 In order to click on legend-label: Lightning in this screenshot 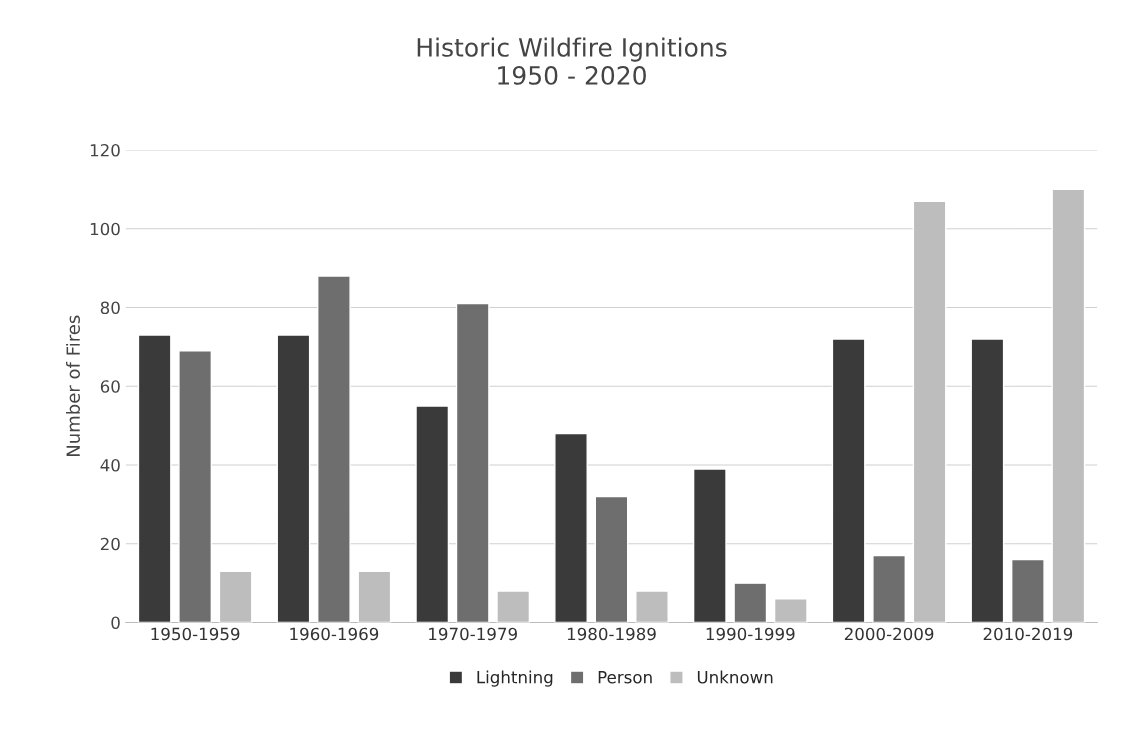, I will do `click(515, 678)`.